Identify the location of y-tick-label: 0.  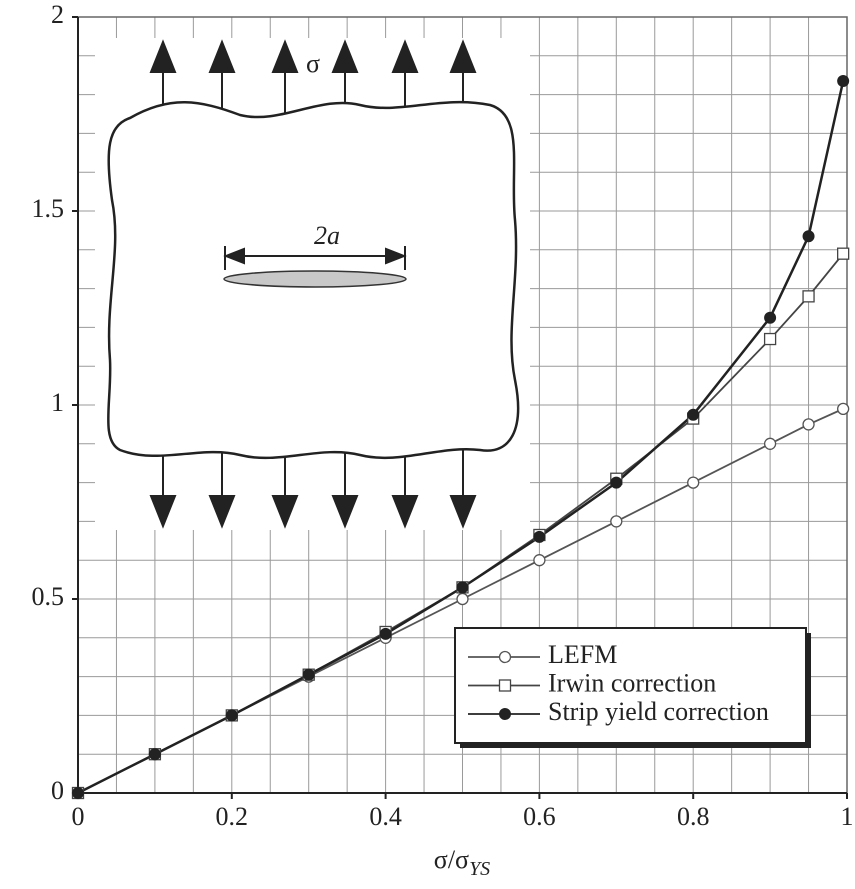
(57, 790).